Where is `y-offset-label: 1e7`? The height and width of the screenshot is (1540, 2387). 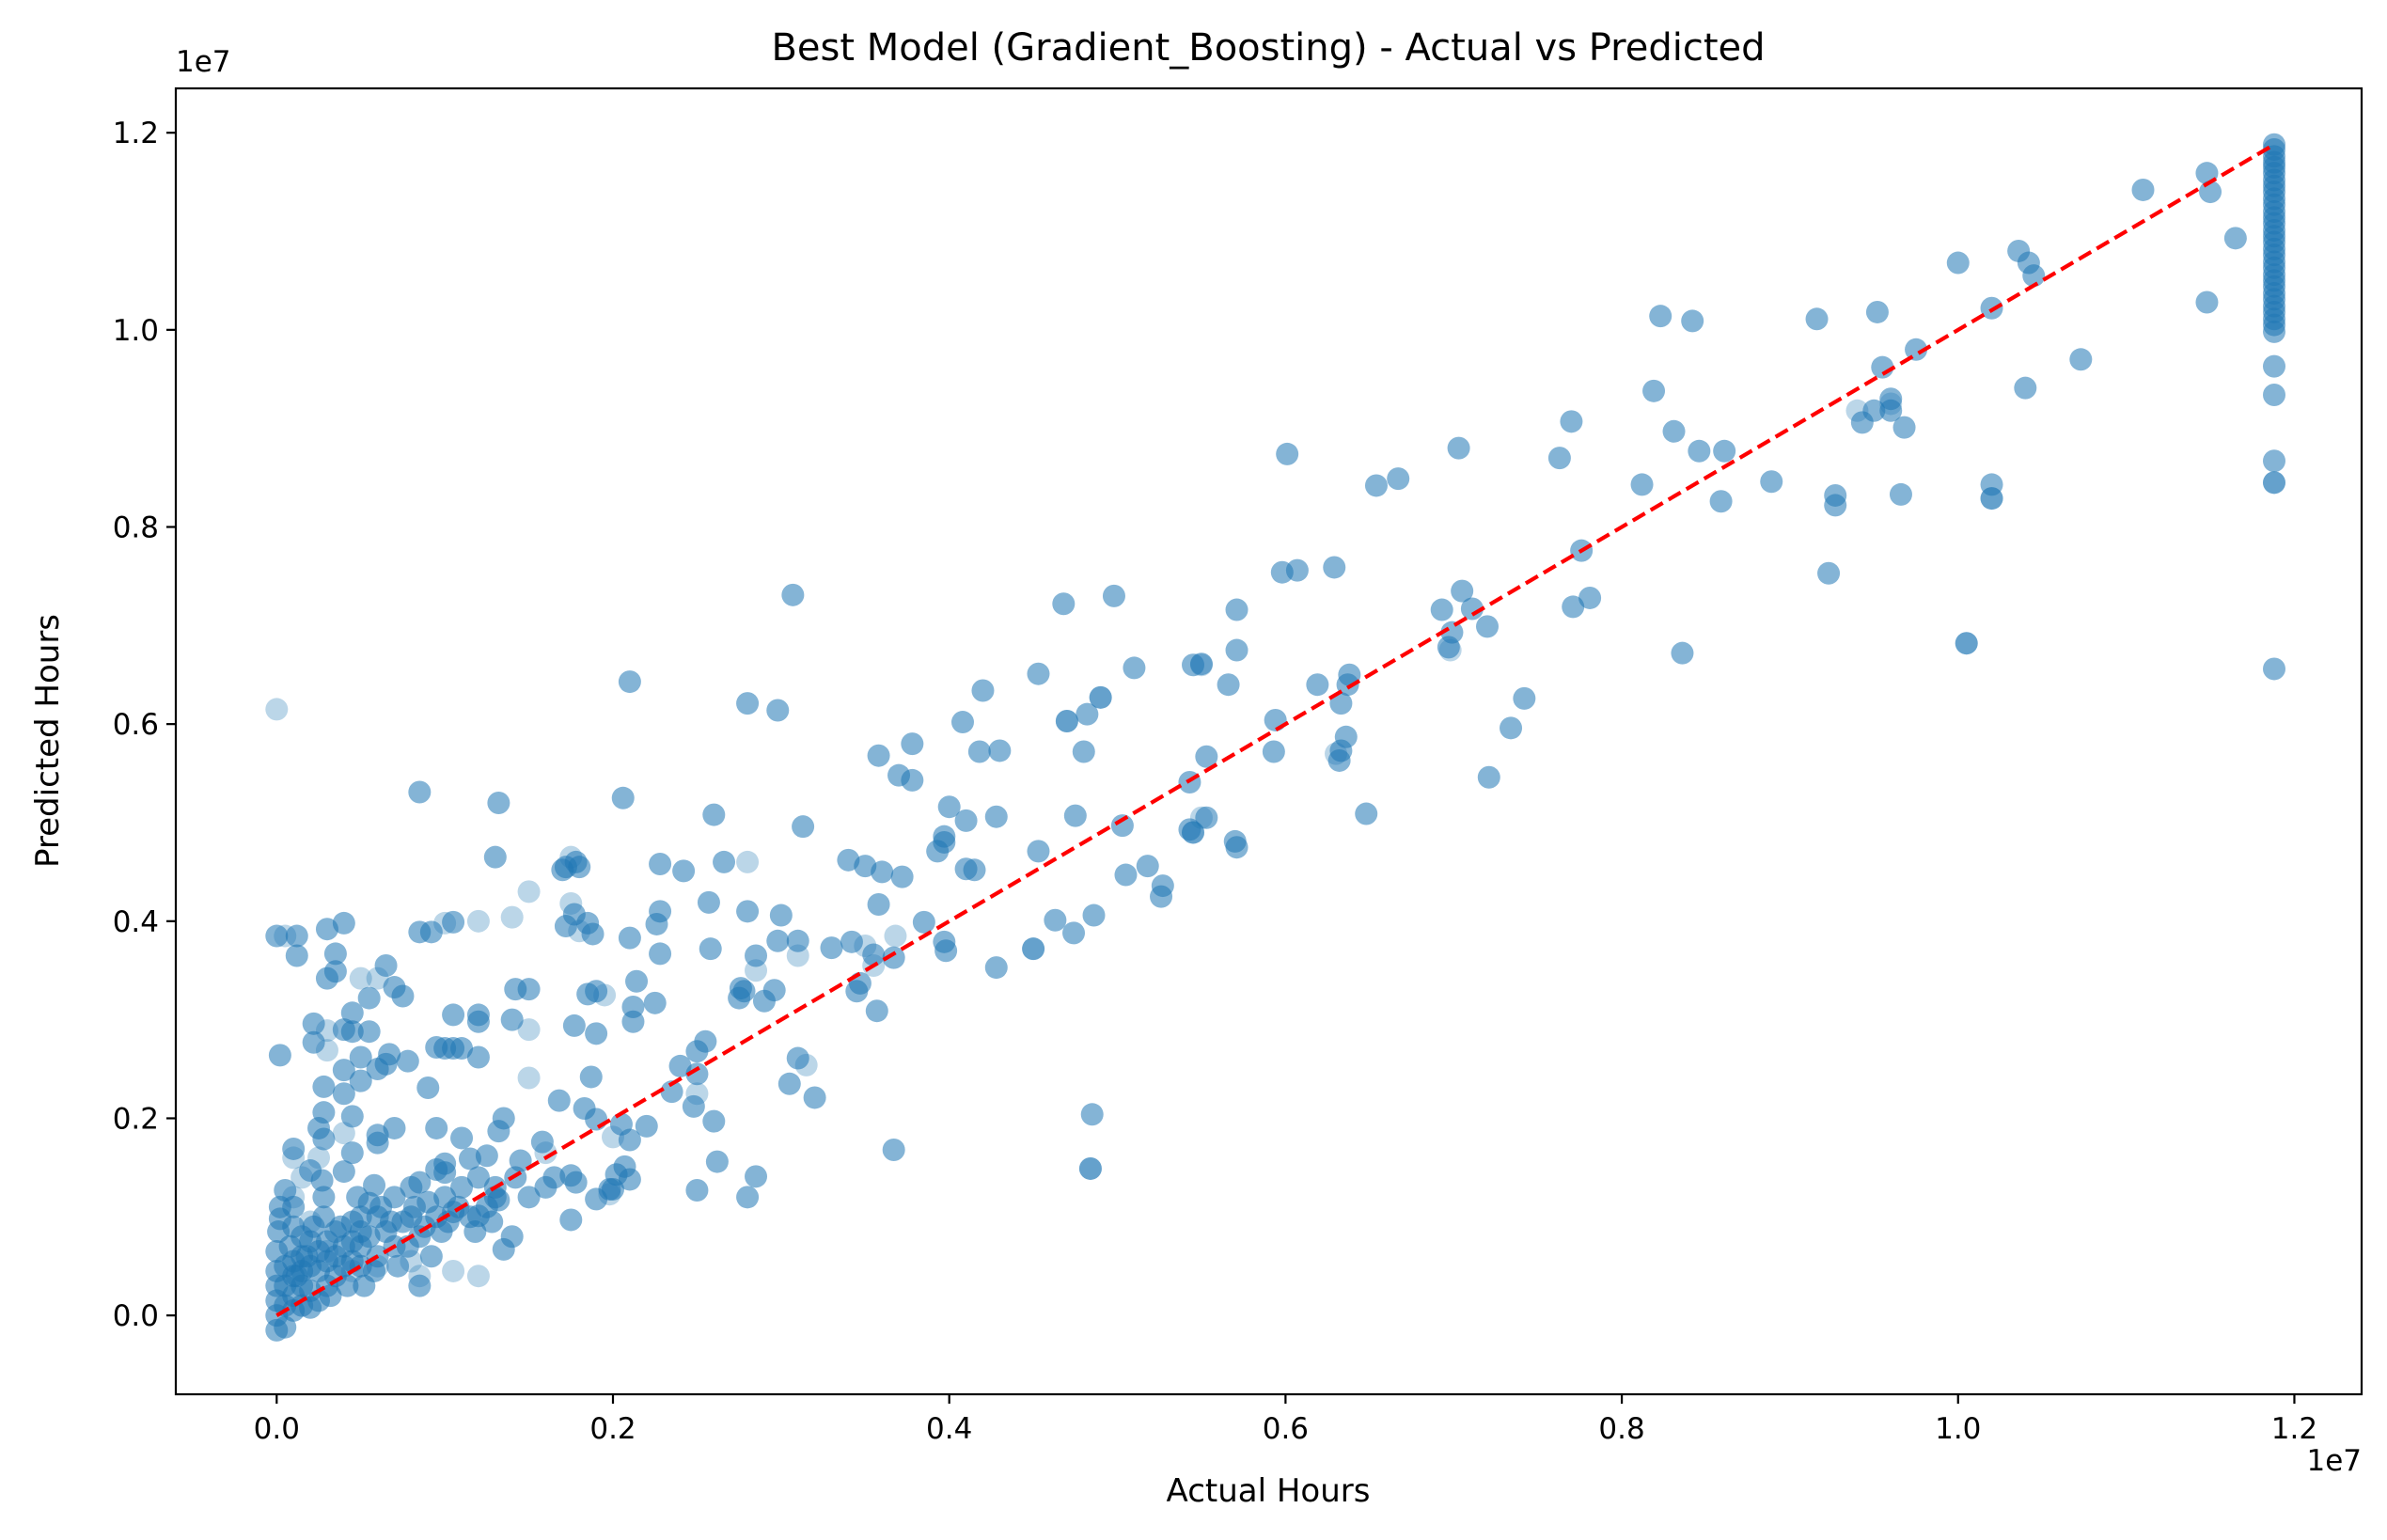 y-offset-label: 1e7 is located at coordinates (203, 62).